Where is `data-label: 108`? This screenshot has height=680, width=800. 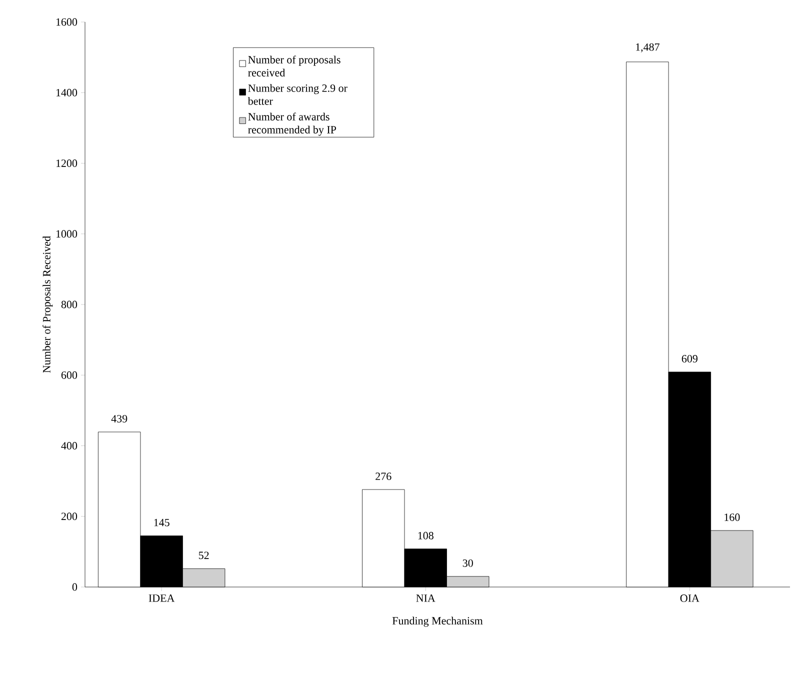 data-label: 108 is located at coordinates (426, 536).